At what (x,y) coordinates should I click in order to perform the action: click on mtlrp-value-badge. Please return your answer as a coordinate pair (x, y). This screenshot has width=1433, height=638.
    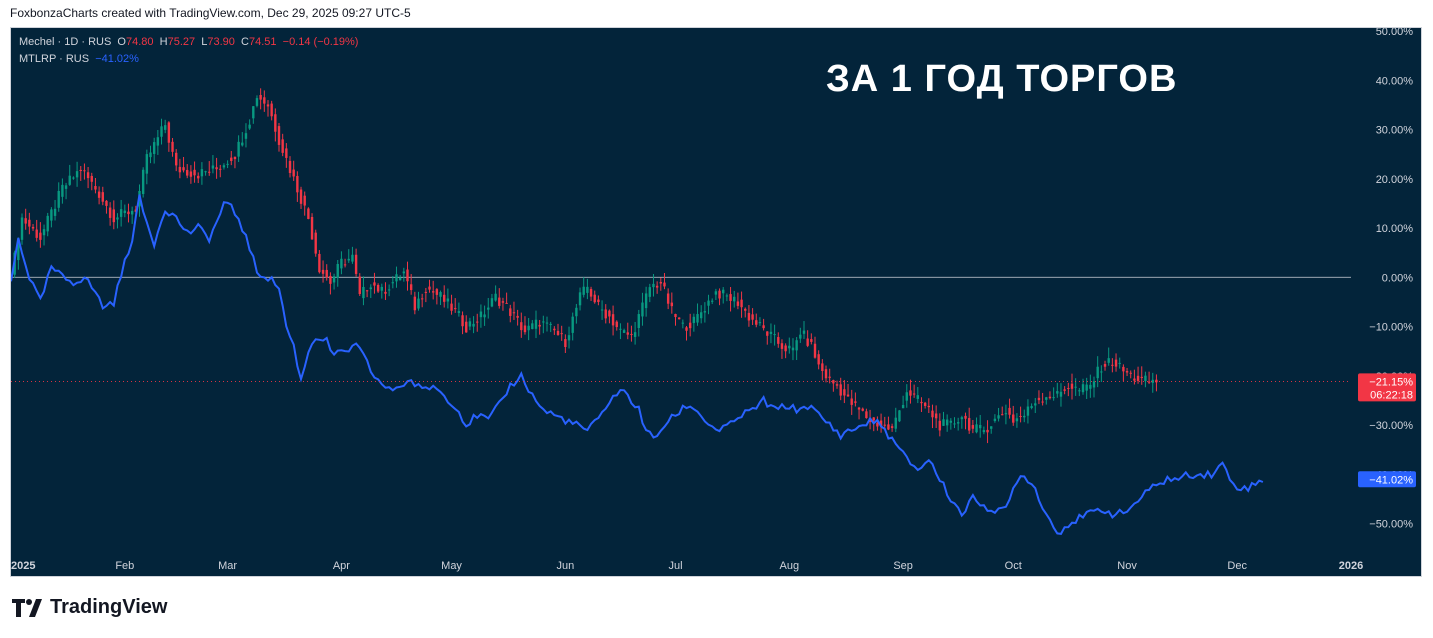
    Looking at the image, I should click on (1387, 479).